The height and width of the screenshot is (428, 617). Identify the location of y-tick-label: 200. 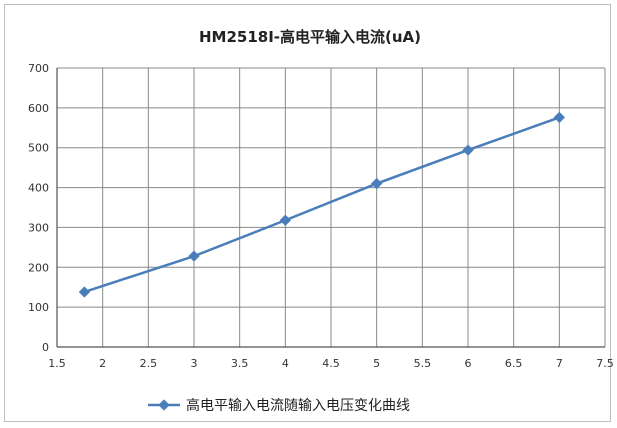
(38, 267).